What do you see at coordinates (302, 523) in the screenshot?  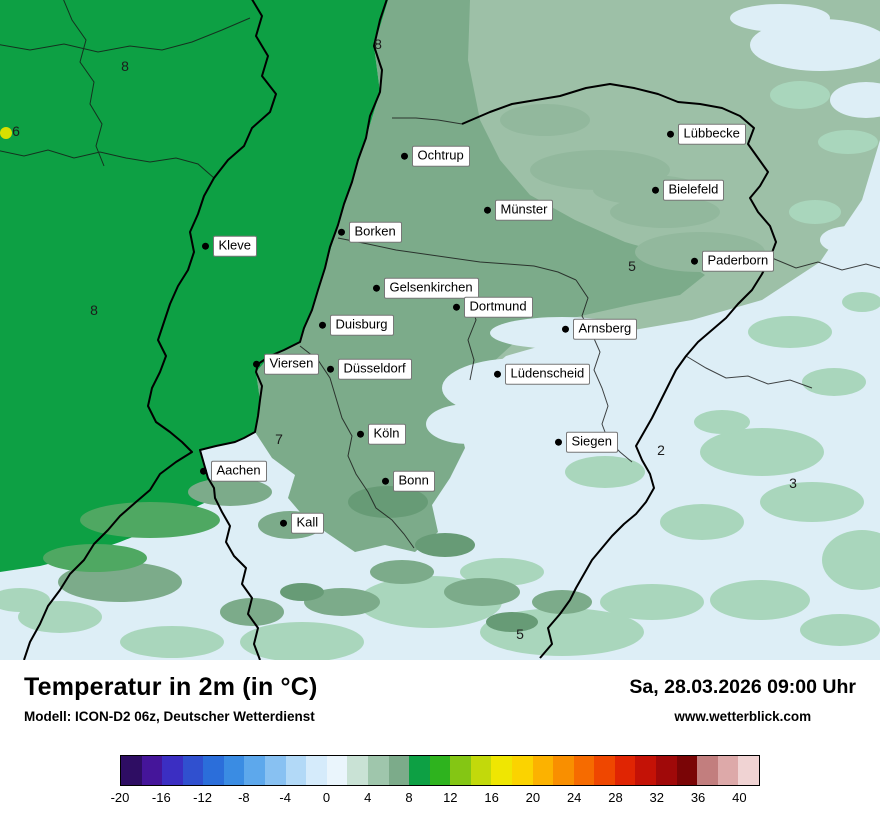 I see `city-marker: Kall` at bounding box center [302, 523].